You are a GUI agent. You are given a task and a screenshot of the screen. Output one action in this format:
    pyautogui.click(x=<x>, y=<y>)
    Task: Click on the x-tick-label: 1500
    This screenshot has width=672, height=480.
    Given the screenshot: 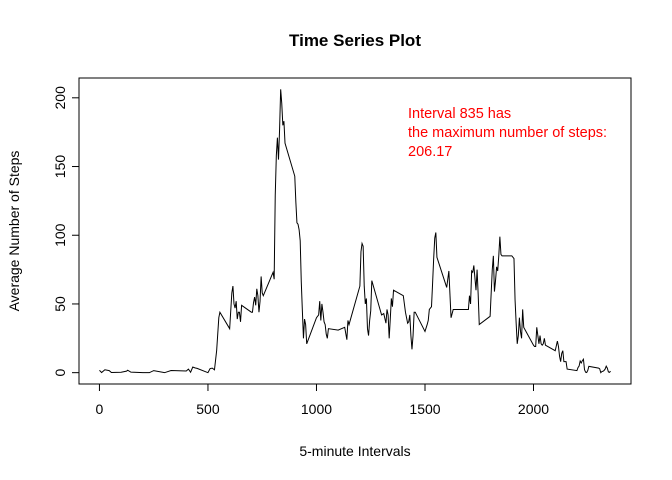 What is the action you would take?
    pyautogui.click(x=424, y=409)
    